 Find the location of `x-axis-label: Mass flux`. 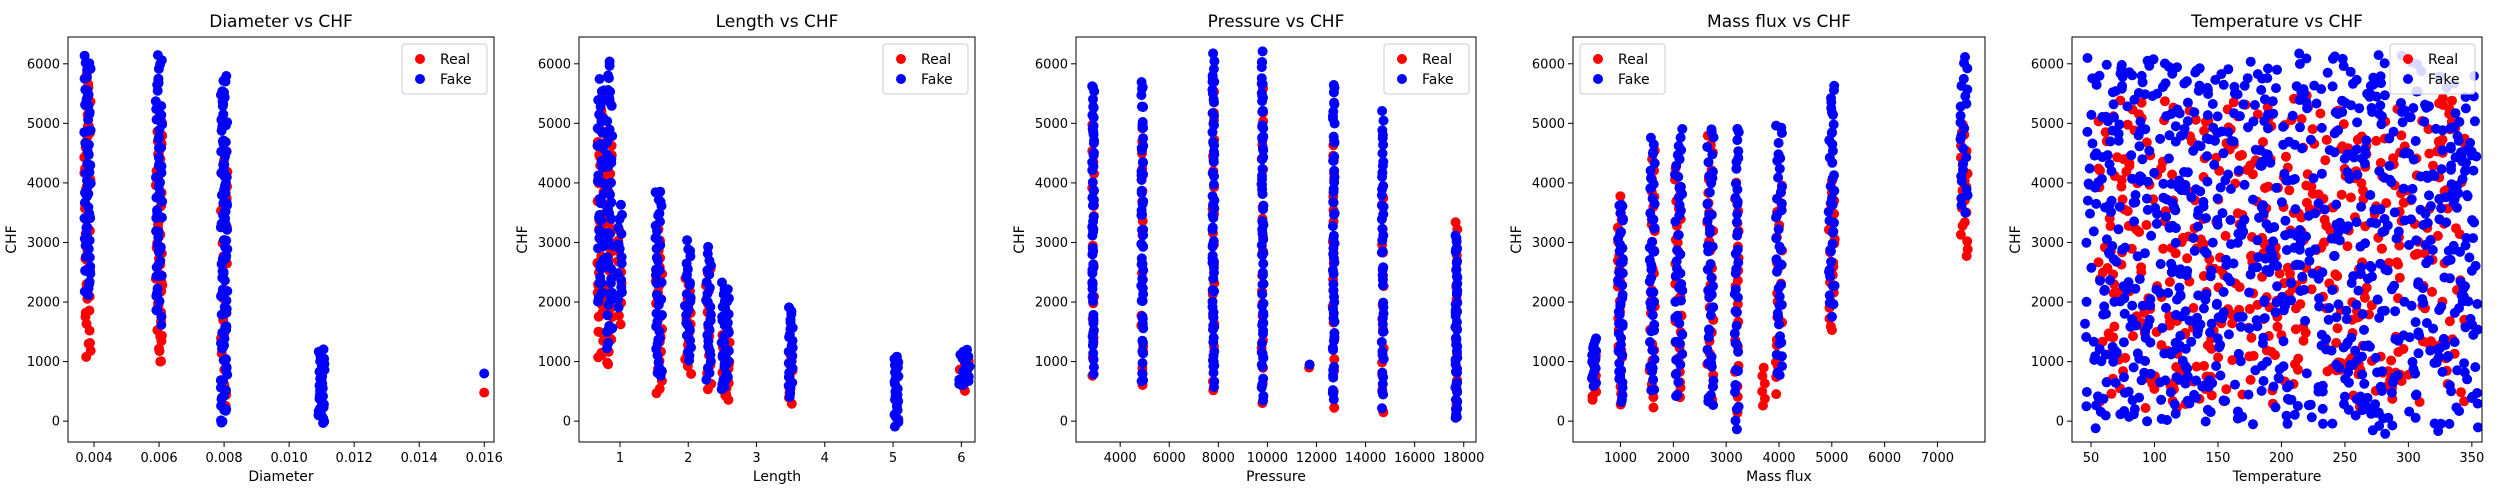

x-axis-label: Mass flux is located at coordinates (1779, 477).